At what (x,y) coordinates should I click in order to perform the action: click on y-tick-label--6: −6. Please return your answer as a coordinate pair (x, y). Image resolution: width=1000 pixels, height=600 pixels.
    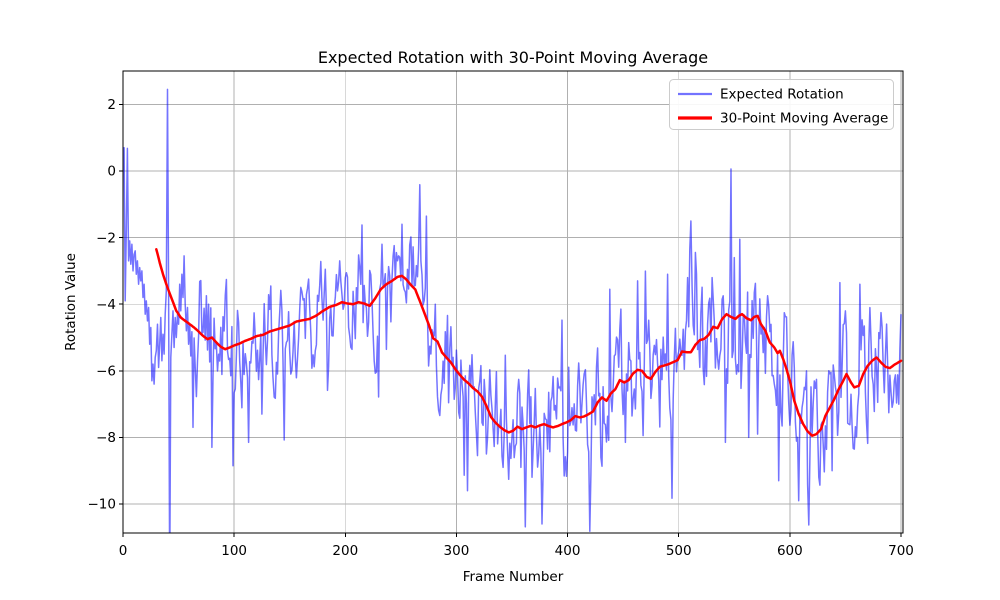
    Looking at the image, I should click on (106, 372).